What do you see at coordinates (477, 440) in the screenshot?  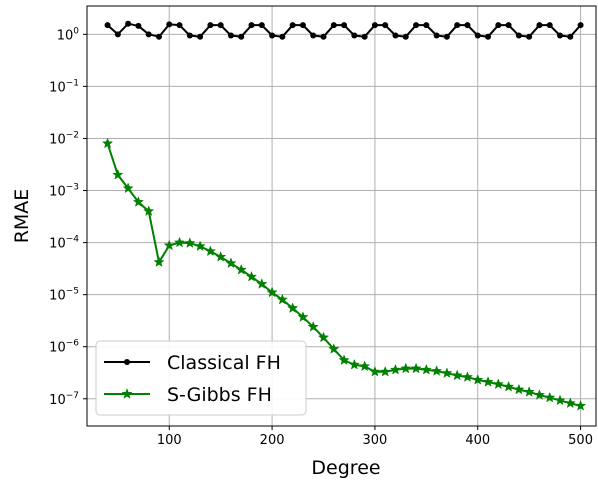 I see `x-tick-label: 400` at bounding box center [477, 440].